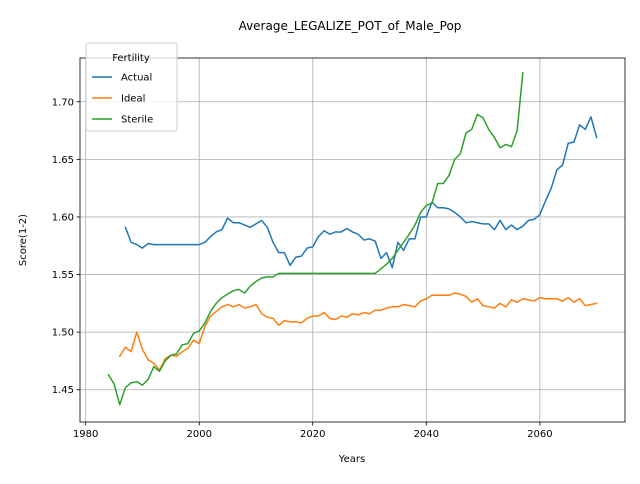  I want to click on x-tick-label: 2060, so click(539, 434).